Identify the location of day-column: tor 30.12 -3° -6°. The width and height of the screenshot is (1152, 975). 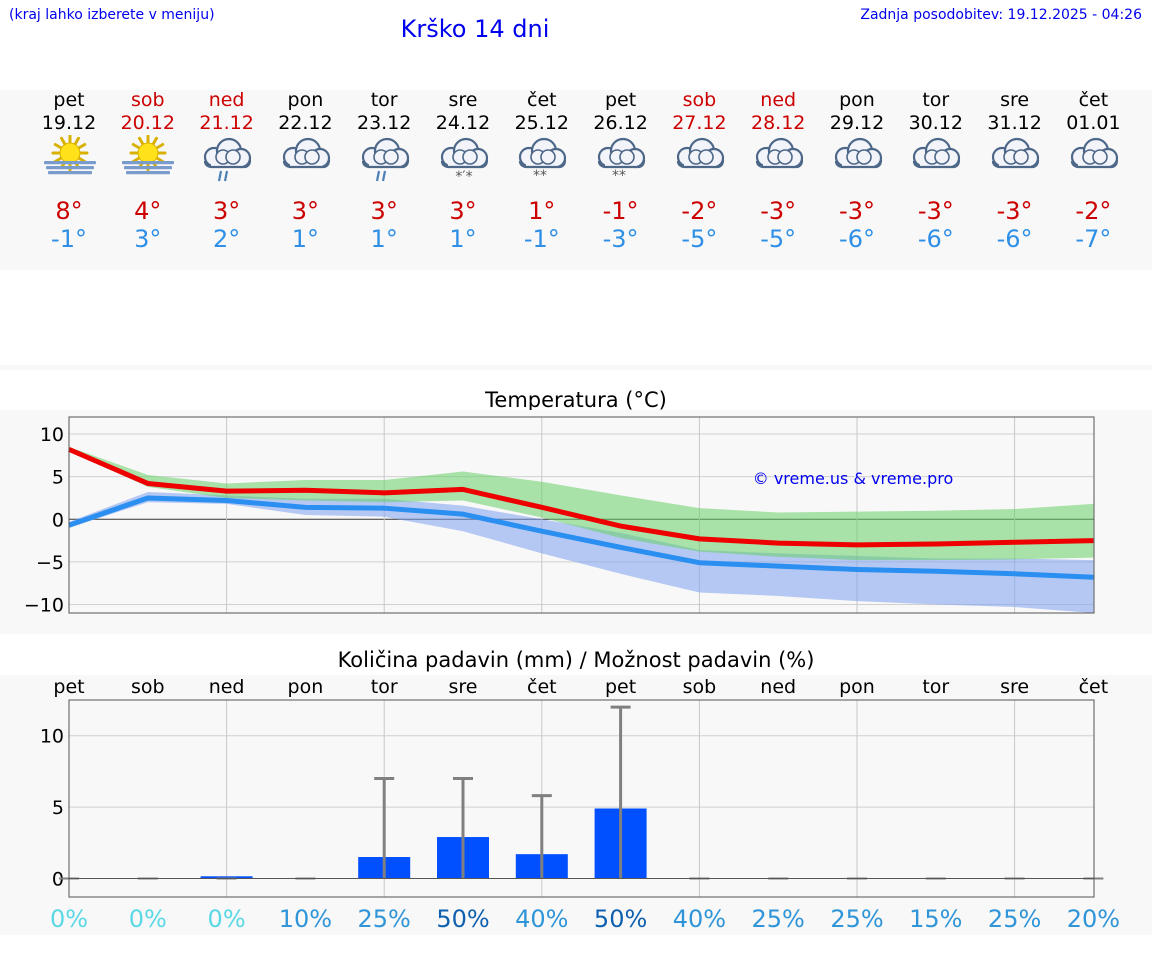
(935, 174).